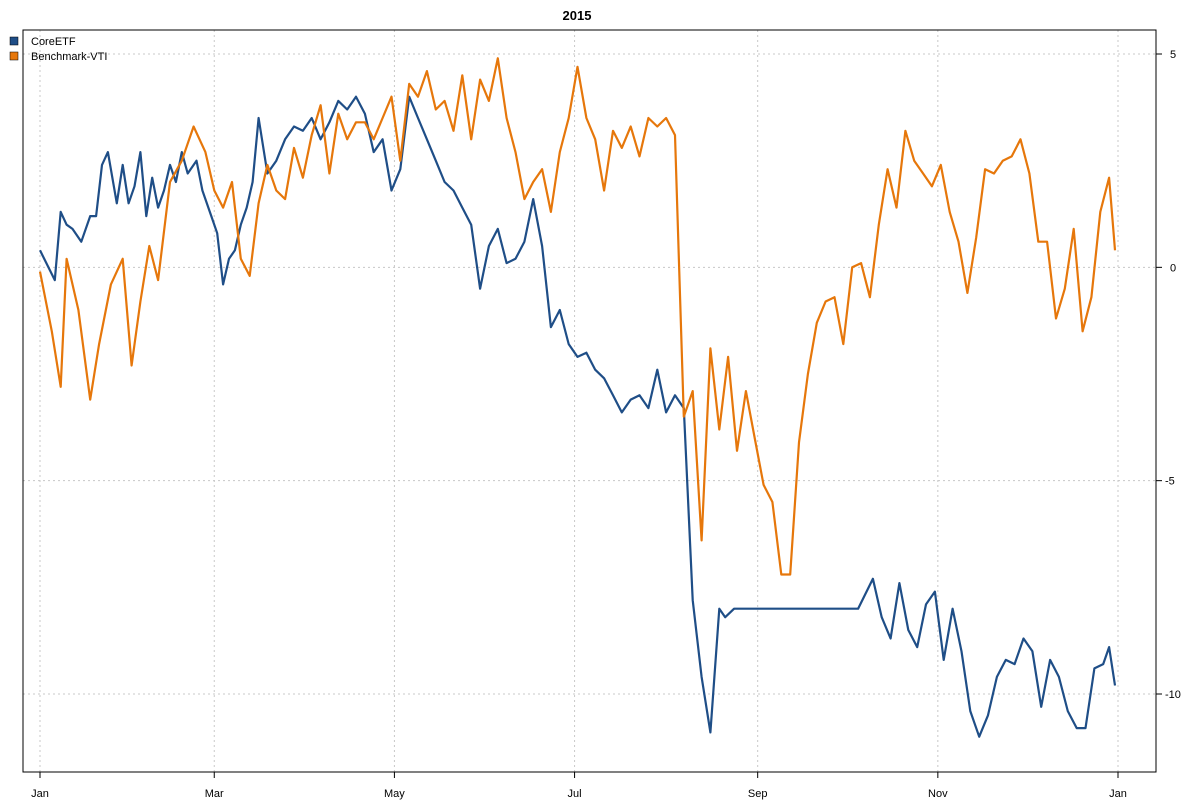  What do you see at coordinates (69, 57) in the screenshot?
I see `legend-label-benchmark-vti: Benchmark-VTI` at bounding box center [69, 57].